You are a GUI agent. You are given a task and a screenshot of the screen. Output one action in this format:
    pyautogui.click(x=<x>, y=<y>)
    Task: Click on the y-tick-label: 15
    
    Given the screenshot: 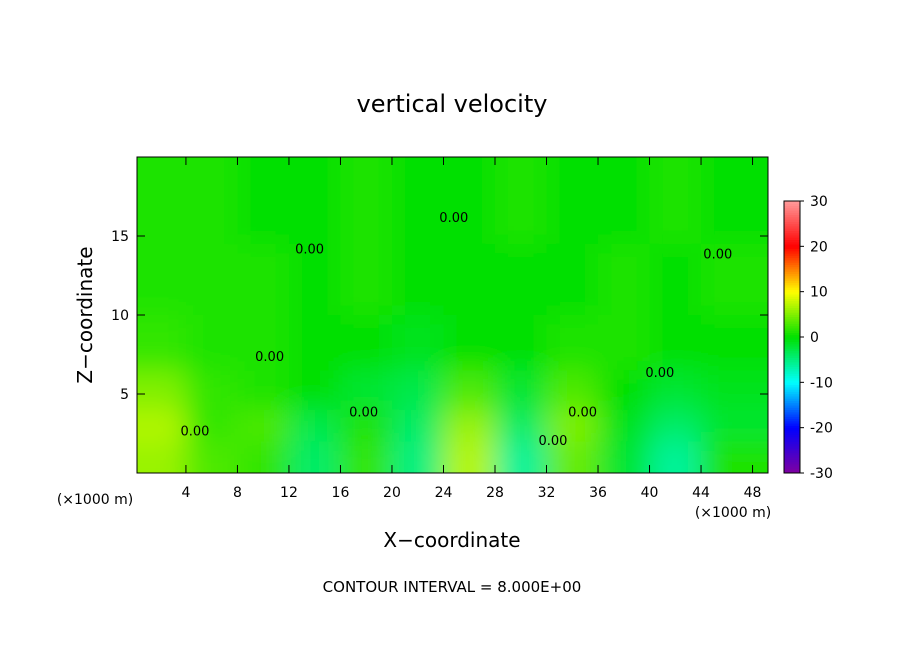 What is the action you would take?
    pyautogui.click(x=120, y=237)
    